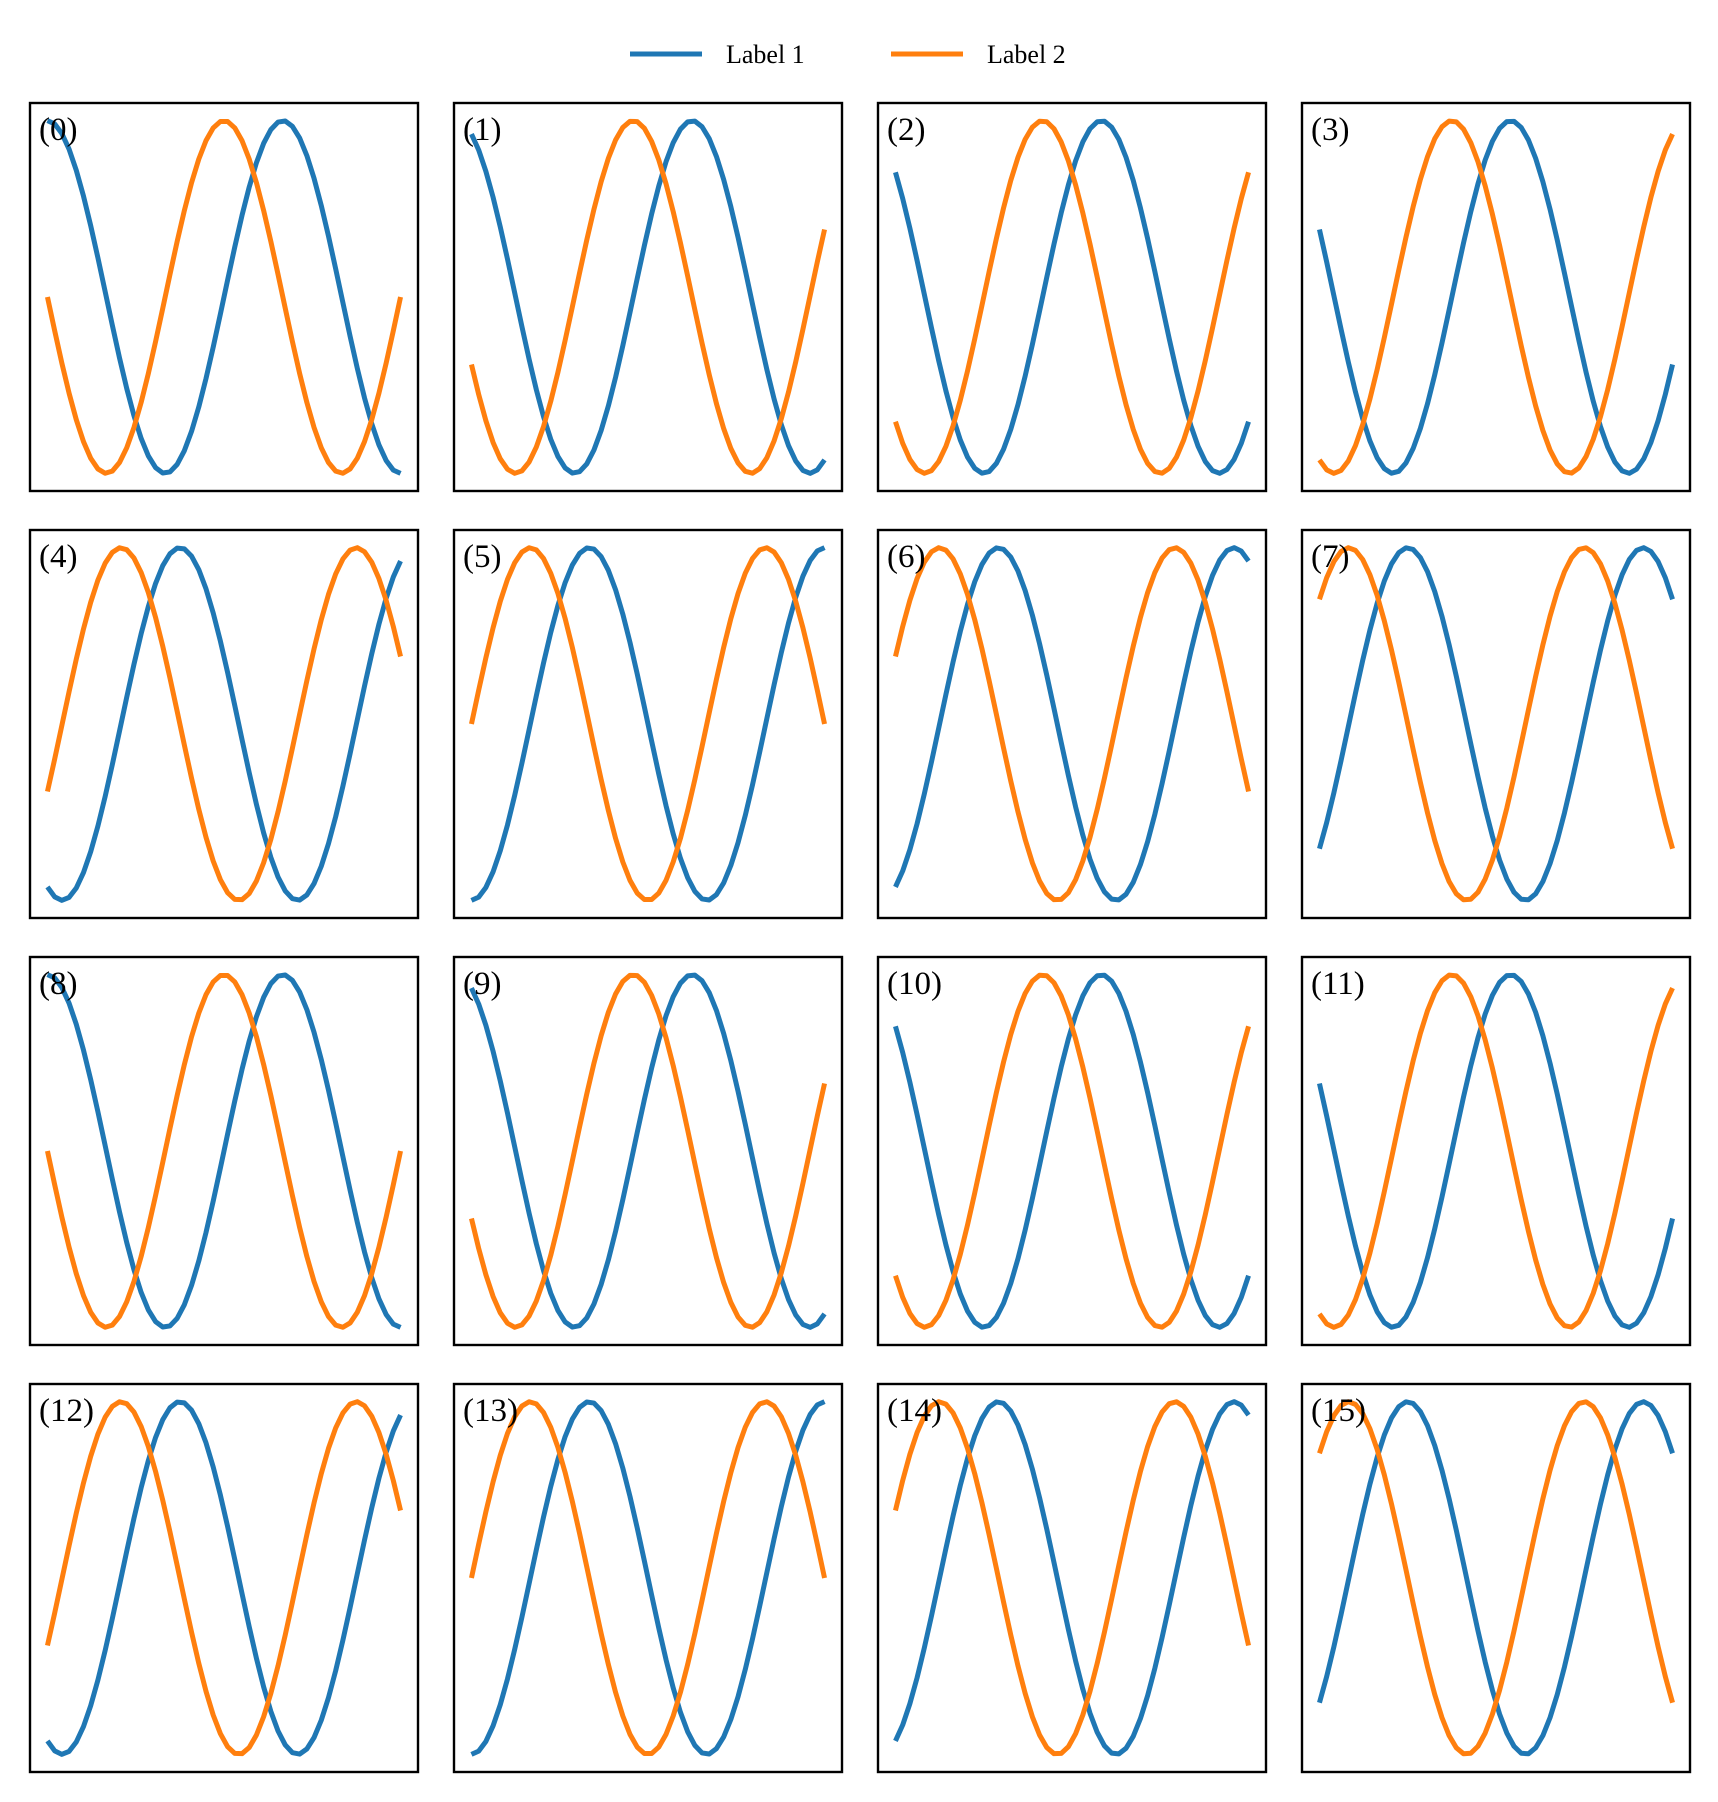 Image resolution: width=1718 pixels, height=1802 pixels. I want to click on panel-0: (0), so click(224, 297).